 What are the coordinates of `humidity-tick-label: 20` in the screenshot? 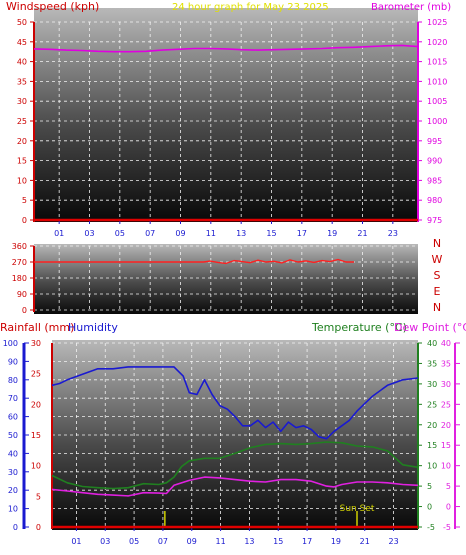 It's located at (13, 490).